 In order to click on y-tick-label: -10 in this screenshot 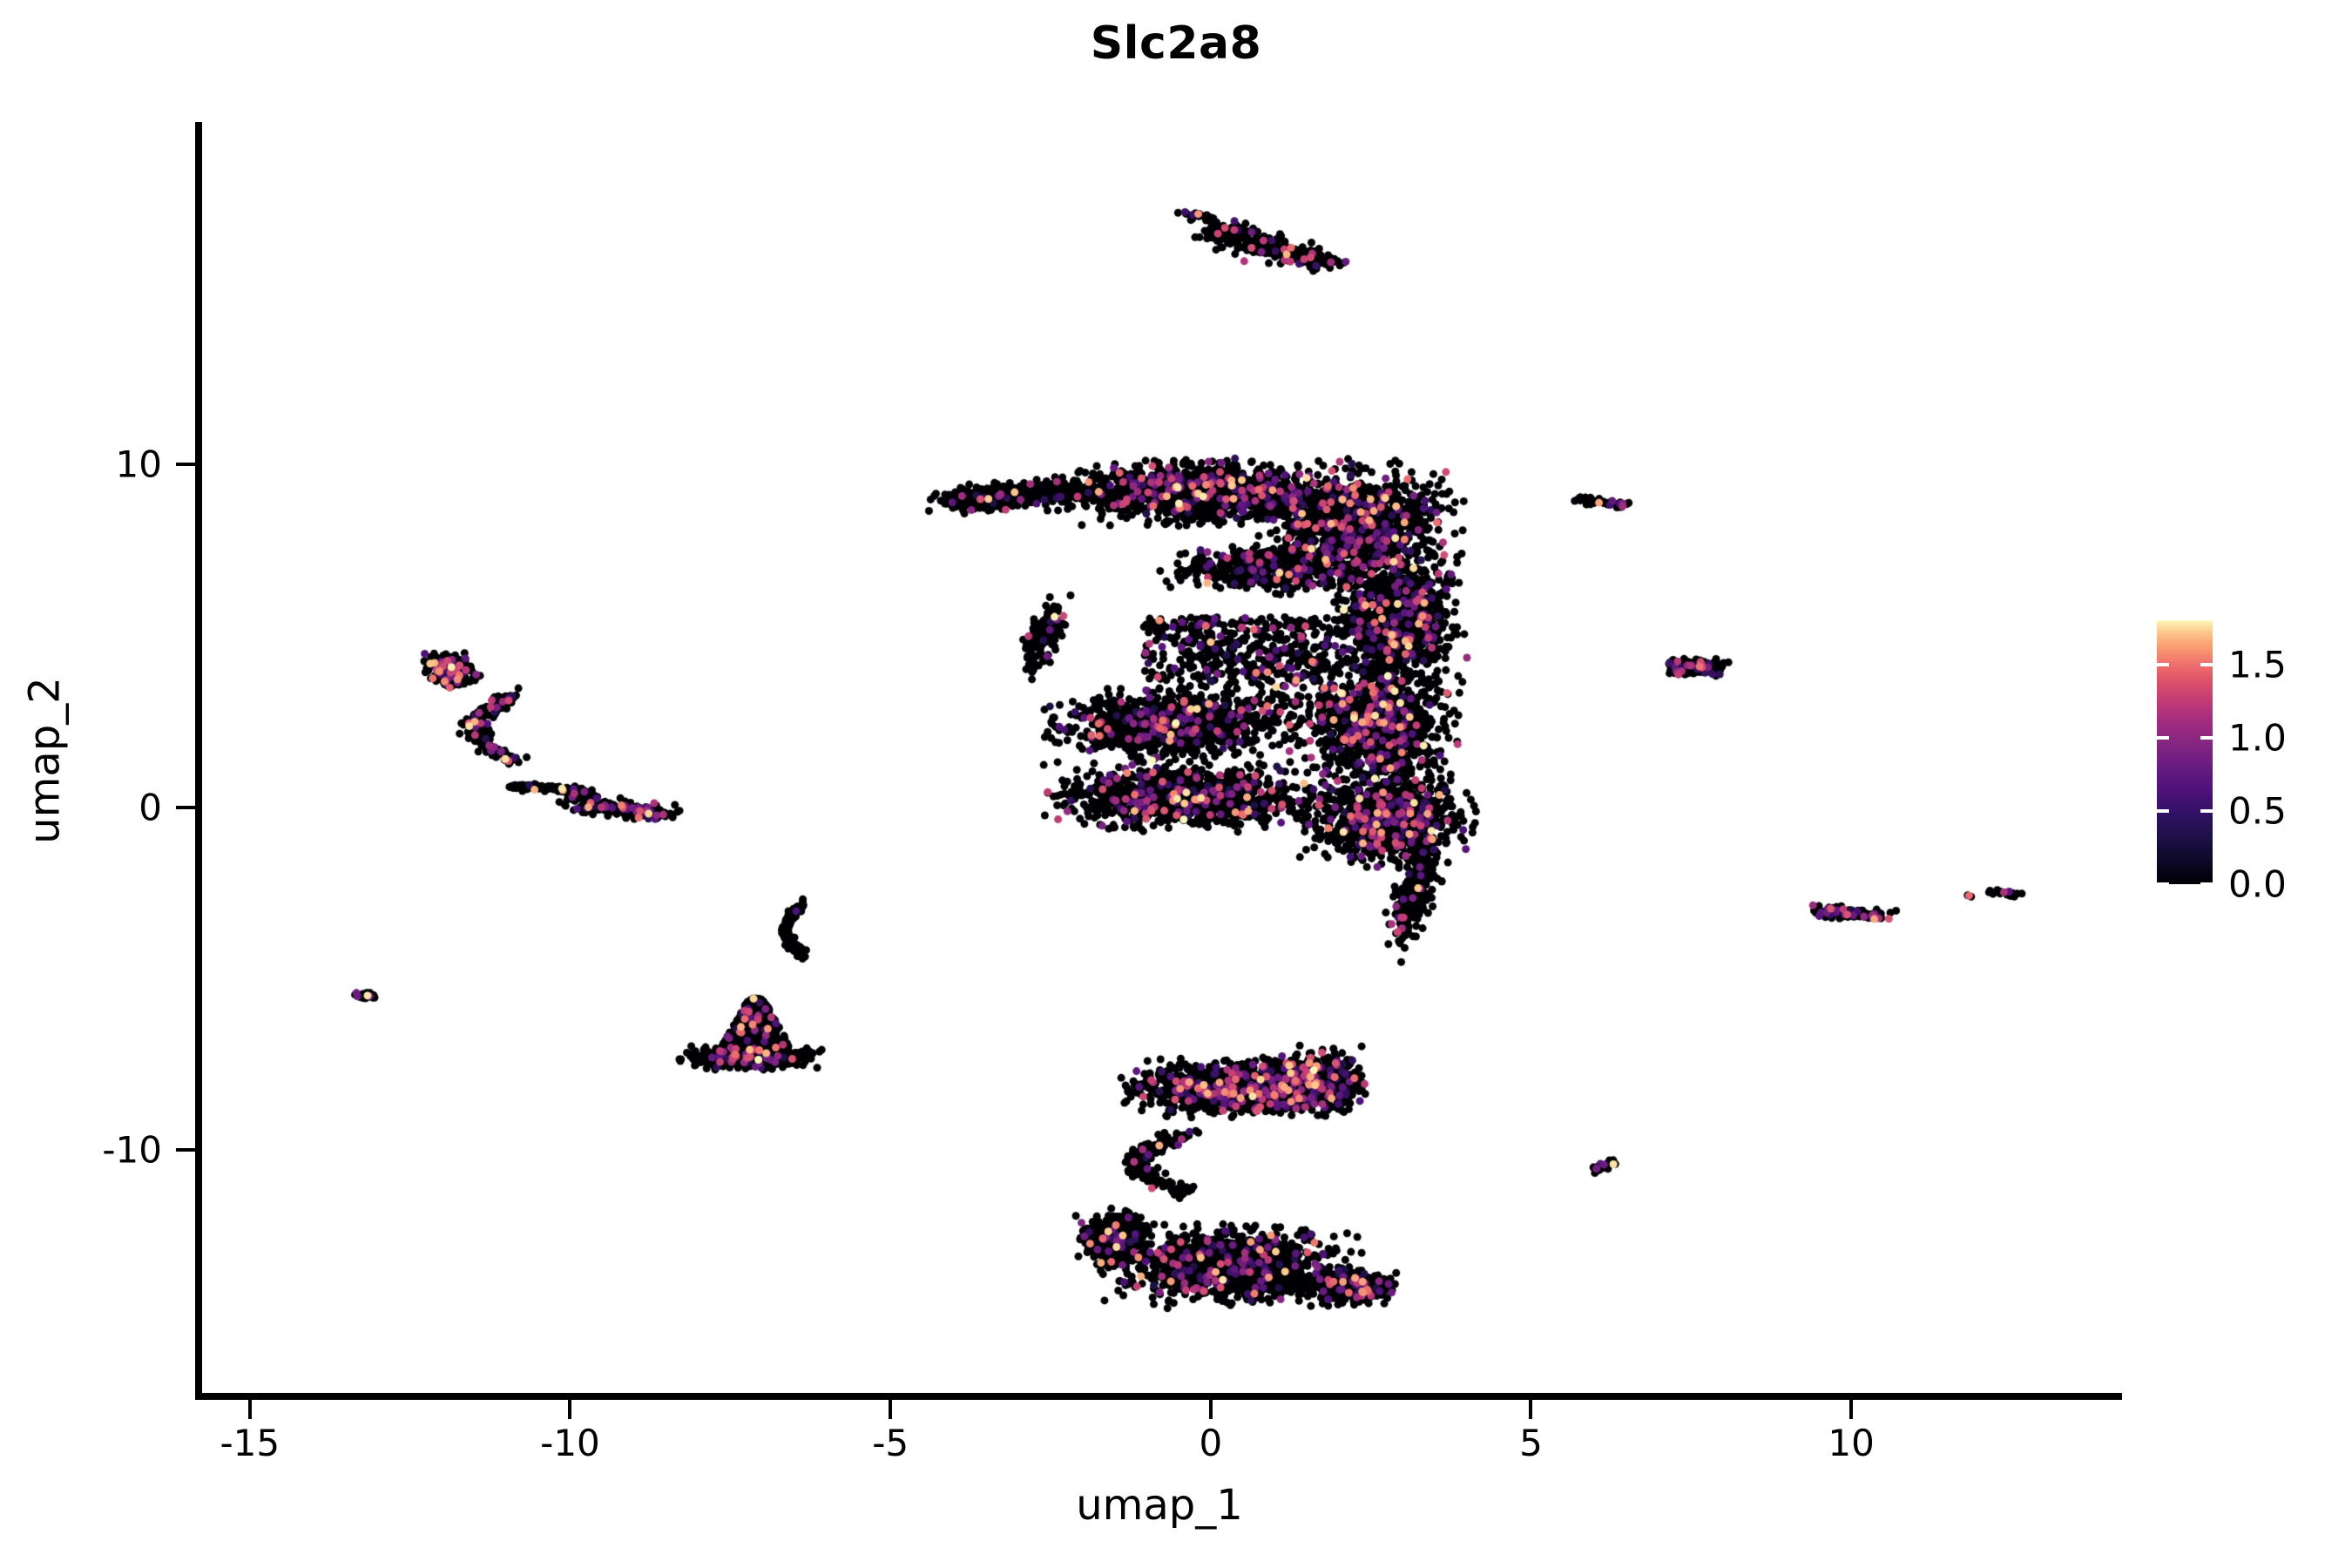, I will do `click(132, 1150)`.